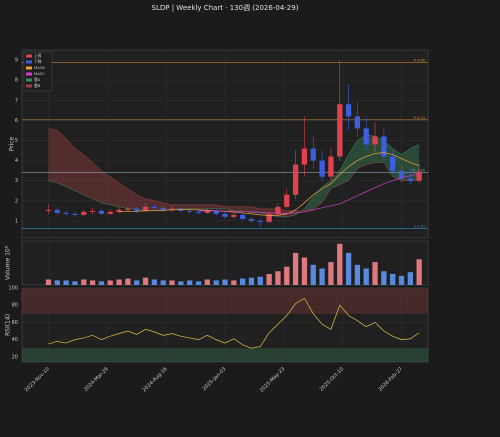 Image resolution: width=500 pixels, height=437 pixels. What do you see at coordinates (39, 67) in the screenshot?
I see `legend-label: MA26` at bounding box center [39, 67].